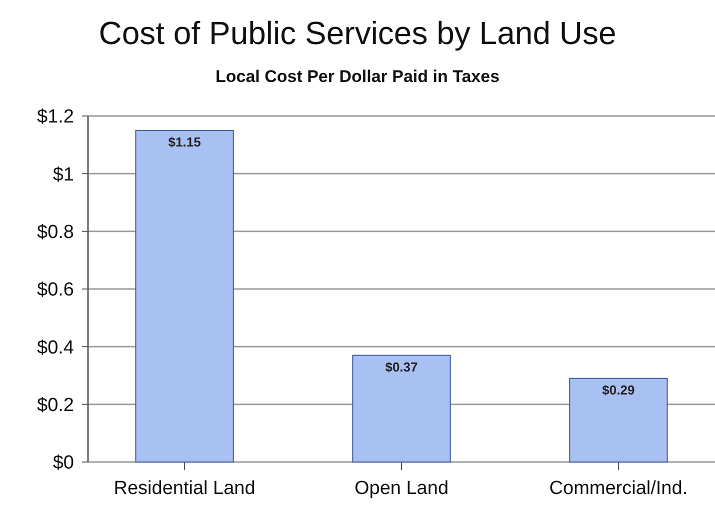 The width and height of the screenshot is (715, 516). I want to click on x-tick-label: Residential Land, so click(185, 488).